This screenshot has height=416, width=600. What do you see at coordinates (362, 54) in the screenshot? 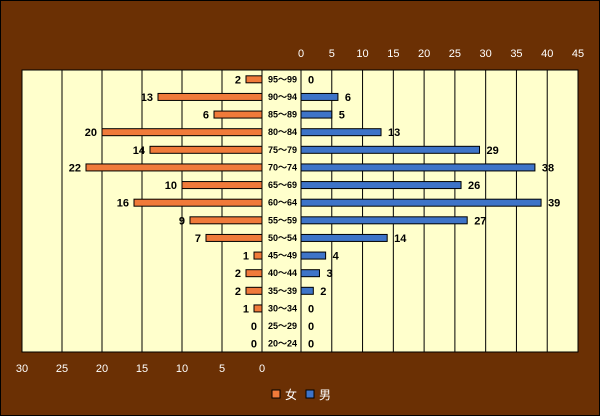
I see `right-axis-tick-label: 10` at bounding box center [362, 54].